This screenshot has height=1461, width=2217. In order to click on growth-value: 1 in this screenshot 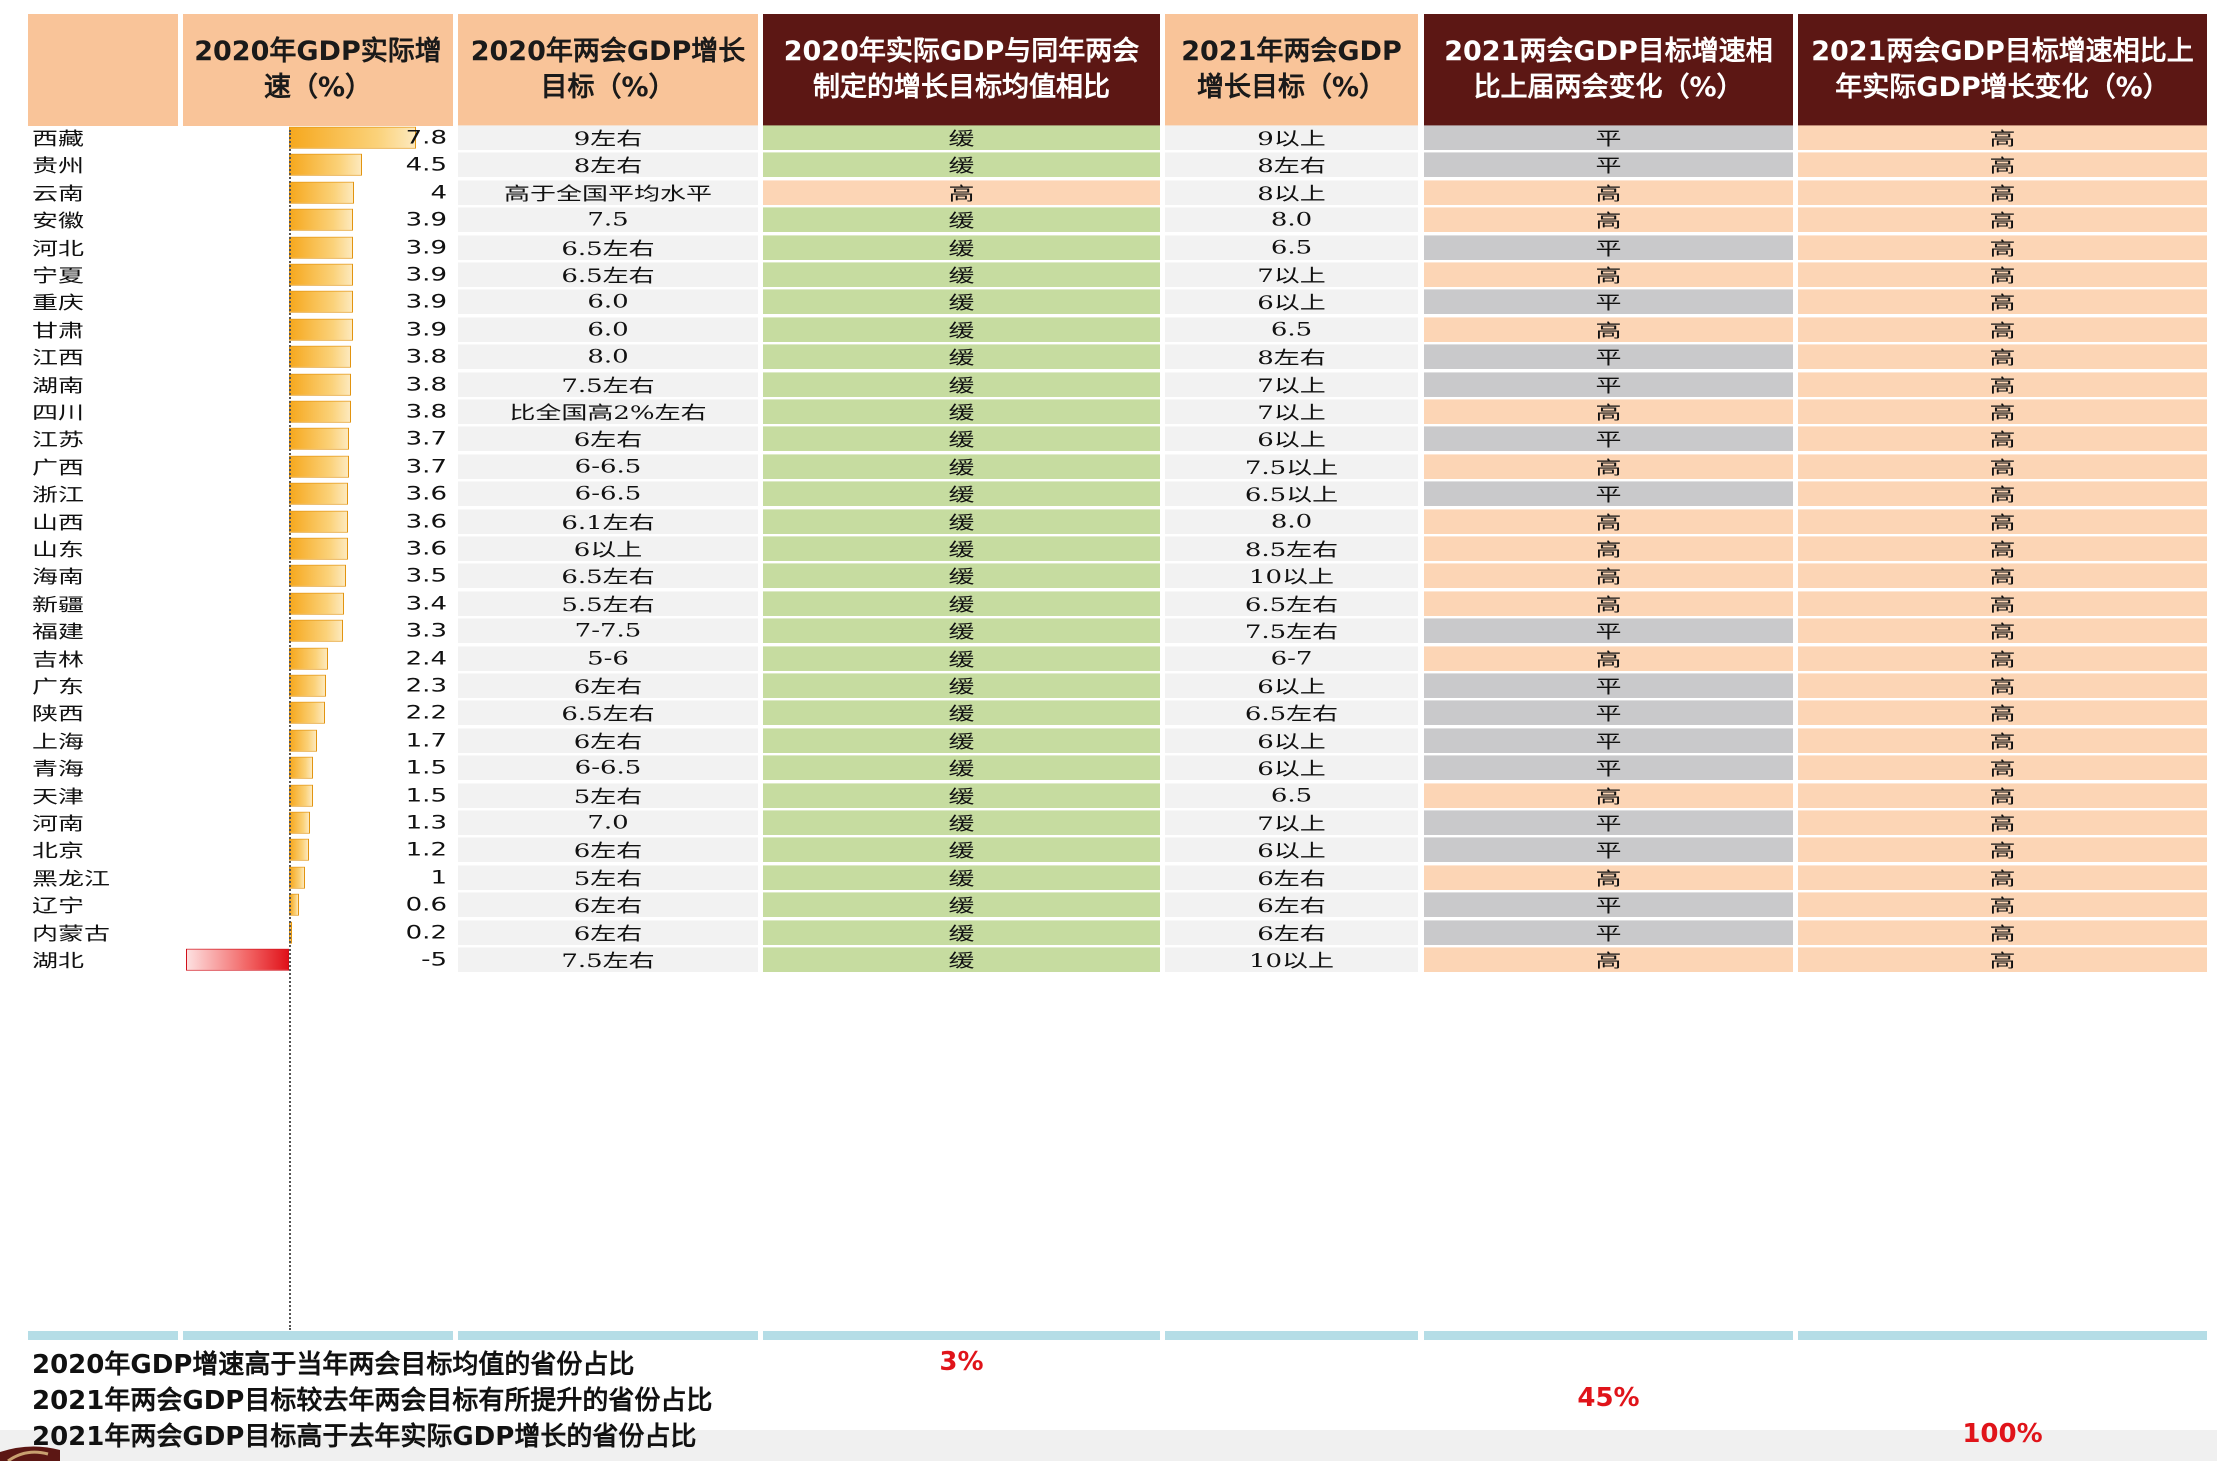, I will do `click(438, 877)`.